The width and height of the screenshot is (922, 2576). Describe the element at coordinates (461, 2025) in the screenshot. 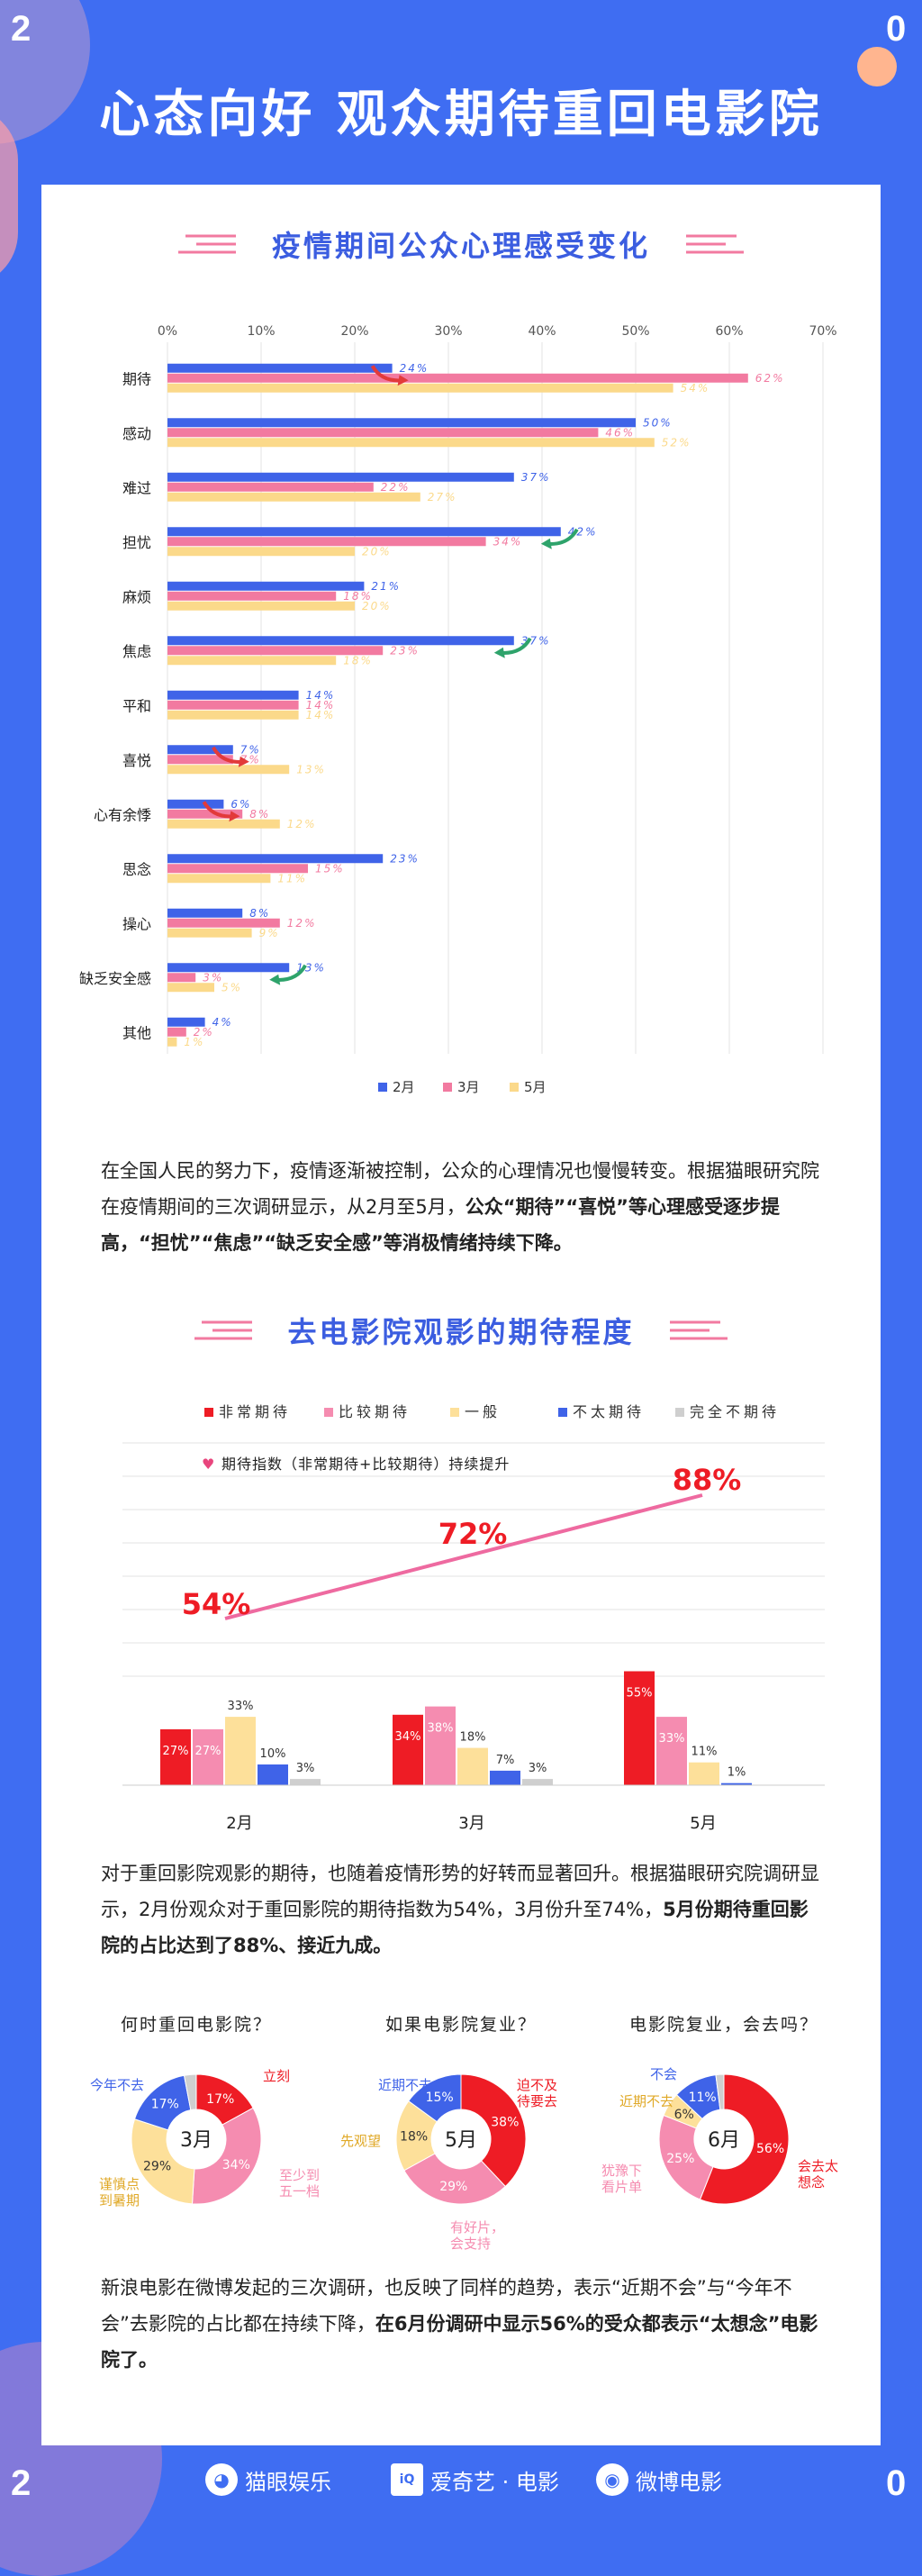

I see `donut-title: 如果电影院复业？` at that location.